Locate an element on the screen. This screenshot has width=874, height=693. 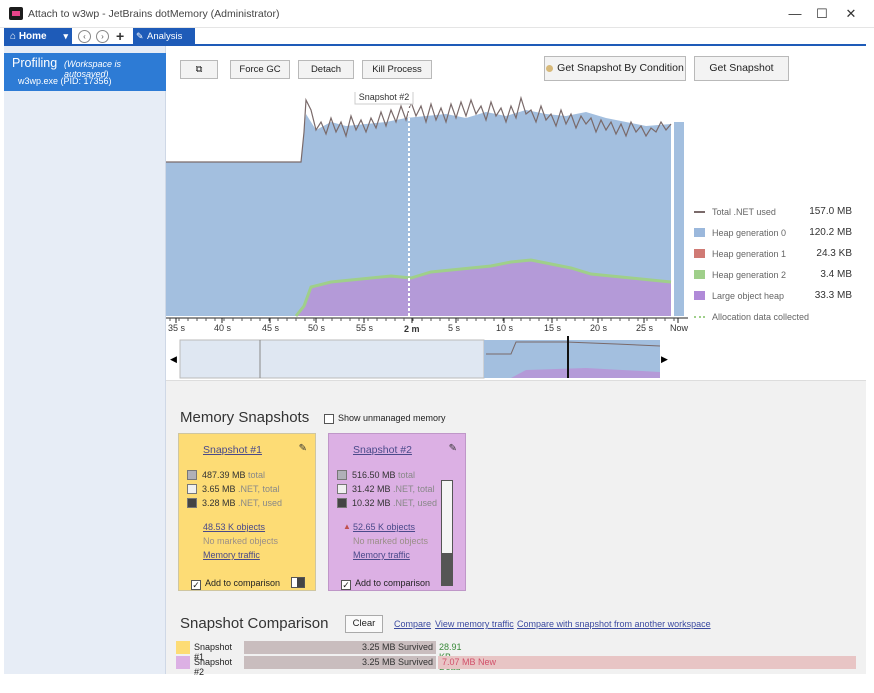
net-used-unit: .NET, used is located at coordinates (260, 503).